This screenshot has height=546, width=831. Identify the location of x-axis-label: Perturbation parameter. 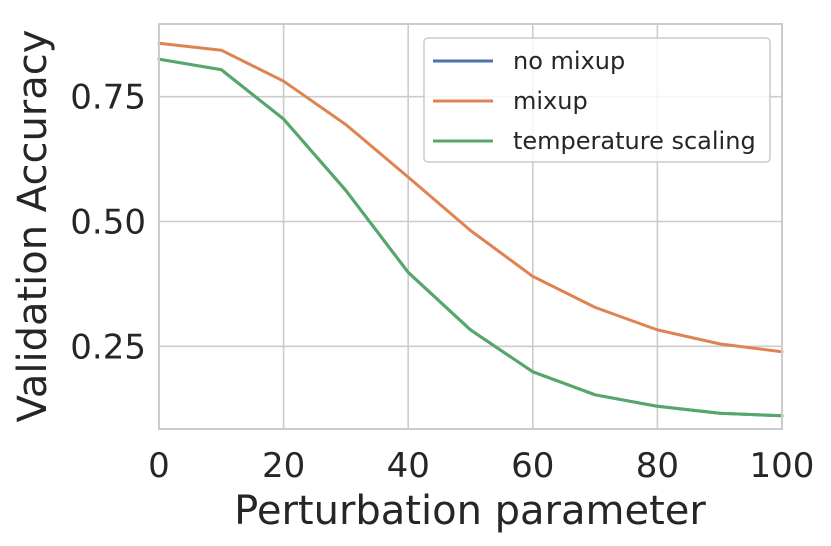
(470, 511).